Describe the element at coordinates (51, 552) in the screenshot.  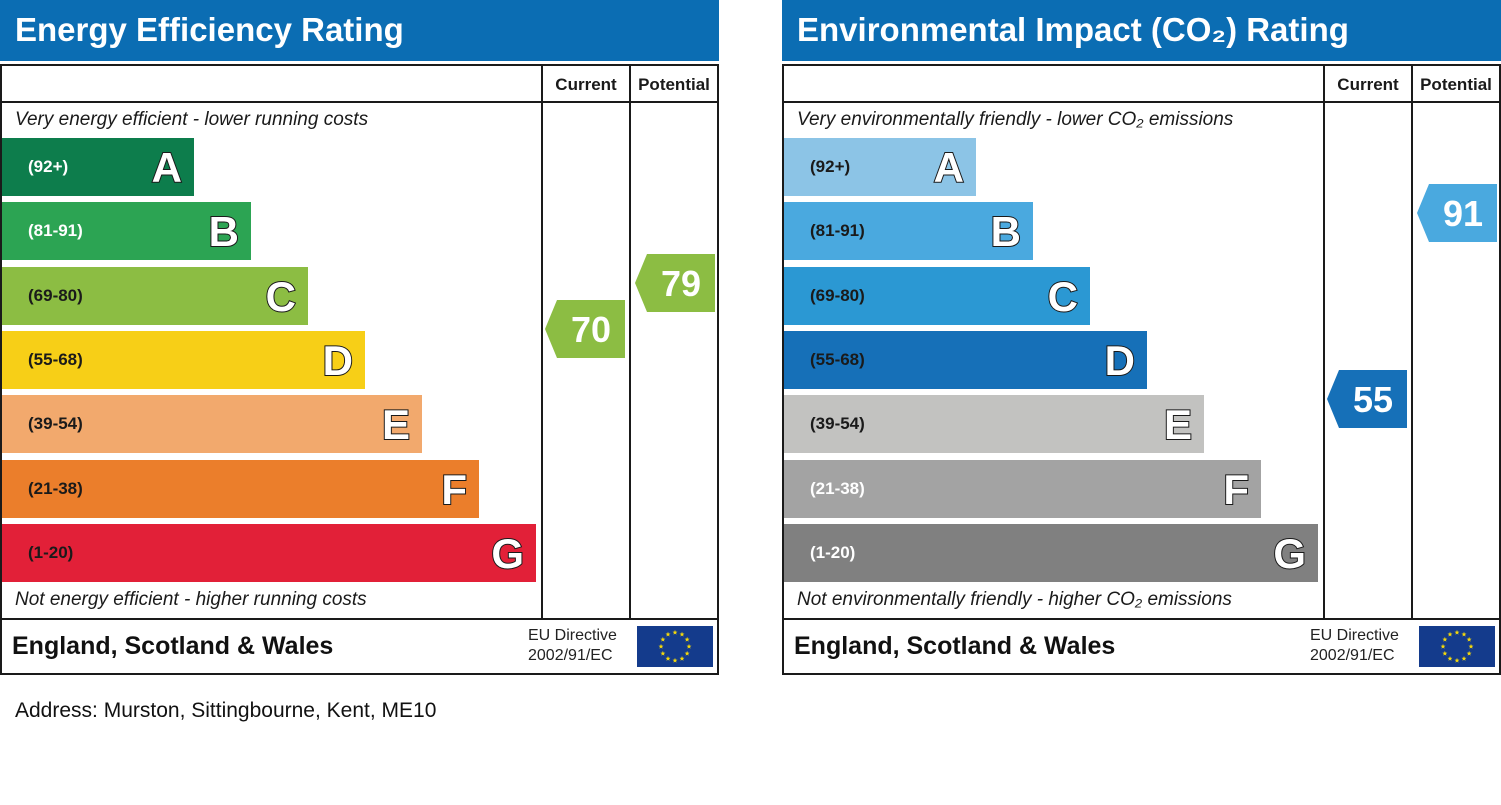
I see `band-range-label: (1-20)` at that location.